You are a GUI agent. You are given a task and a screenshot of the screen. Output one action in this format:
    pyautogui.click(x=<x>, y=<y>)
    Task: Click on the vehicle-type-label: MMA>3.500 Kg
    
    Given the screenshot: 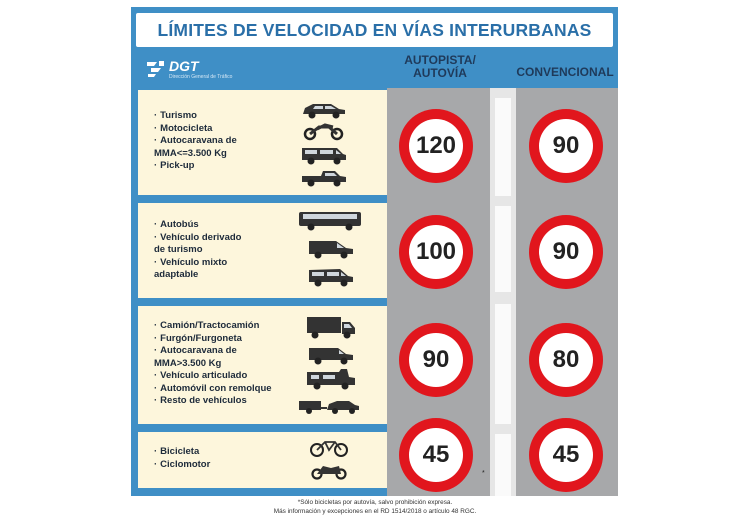 What is the action you would take?
    pyautogui.click(x=188, y=363)
    